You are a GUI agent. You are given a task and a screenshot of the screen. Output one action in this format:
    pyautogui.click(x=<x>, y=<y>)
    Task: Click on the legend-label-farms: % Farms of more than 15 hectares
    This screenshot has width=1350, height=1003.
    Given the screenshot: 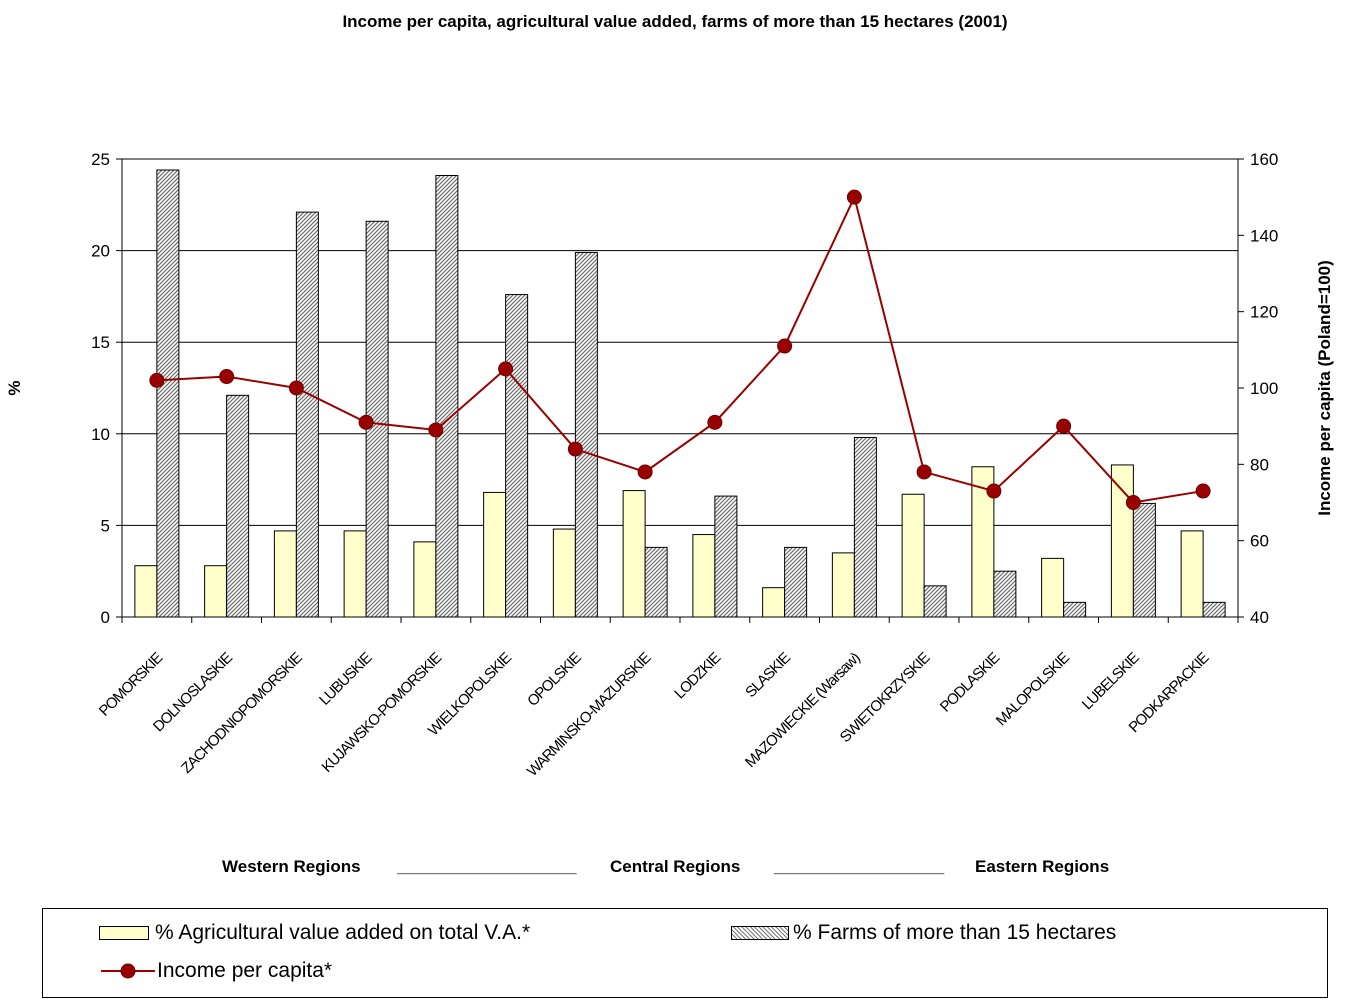 What is the action you would take?
    pyautogui.click(x=955, y=932)
    